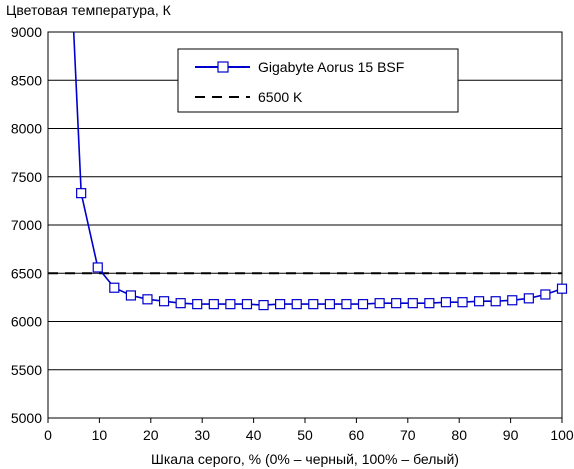 This screenshot has width=574, height=469. I want to click on y-tick-label: 9000, so click(26, 32).